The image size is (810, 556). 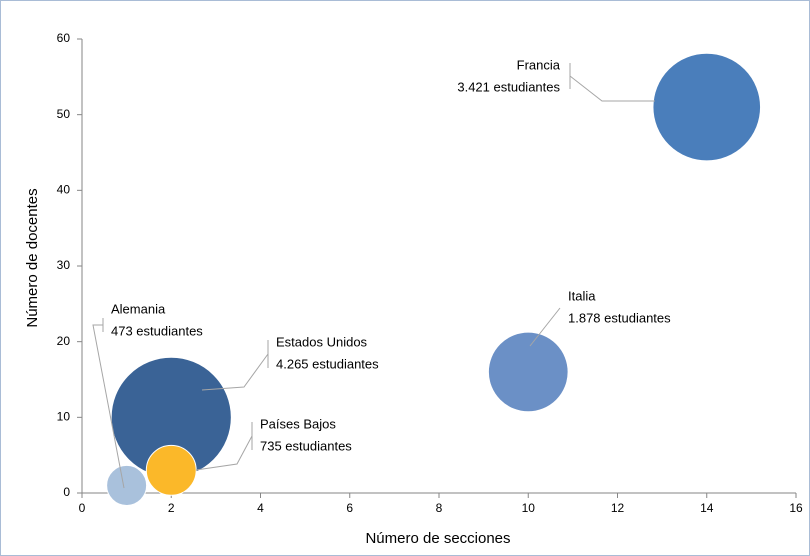 What do you see at coordinates (138, 308) in the screenshot?
I see `data-label-name: Alemania` at bounding box center [138, 308].